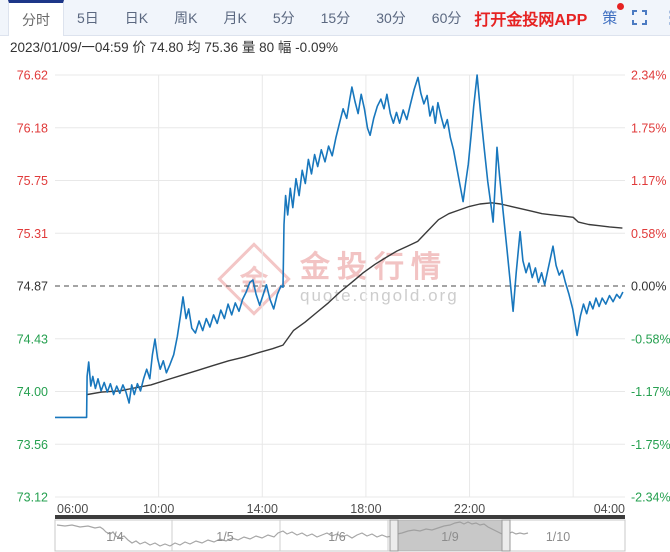 This screenshot has height=552, width=670. Describe the element at coordinates (648, 76) in the screenshot. I see `percent-axis-label: 2.34%` at that location.